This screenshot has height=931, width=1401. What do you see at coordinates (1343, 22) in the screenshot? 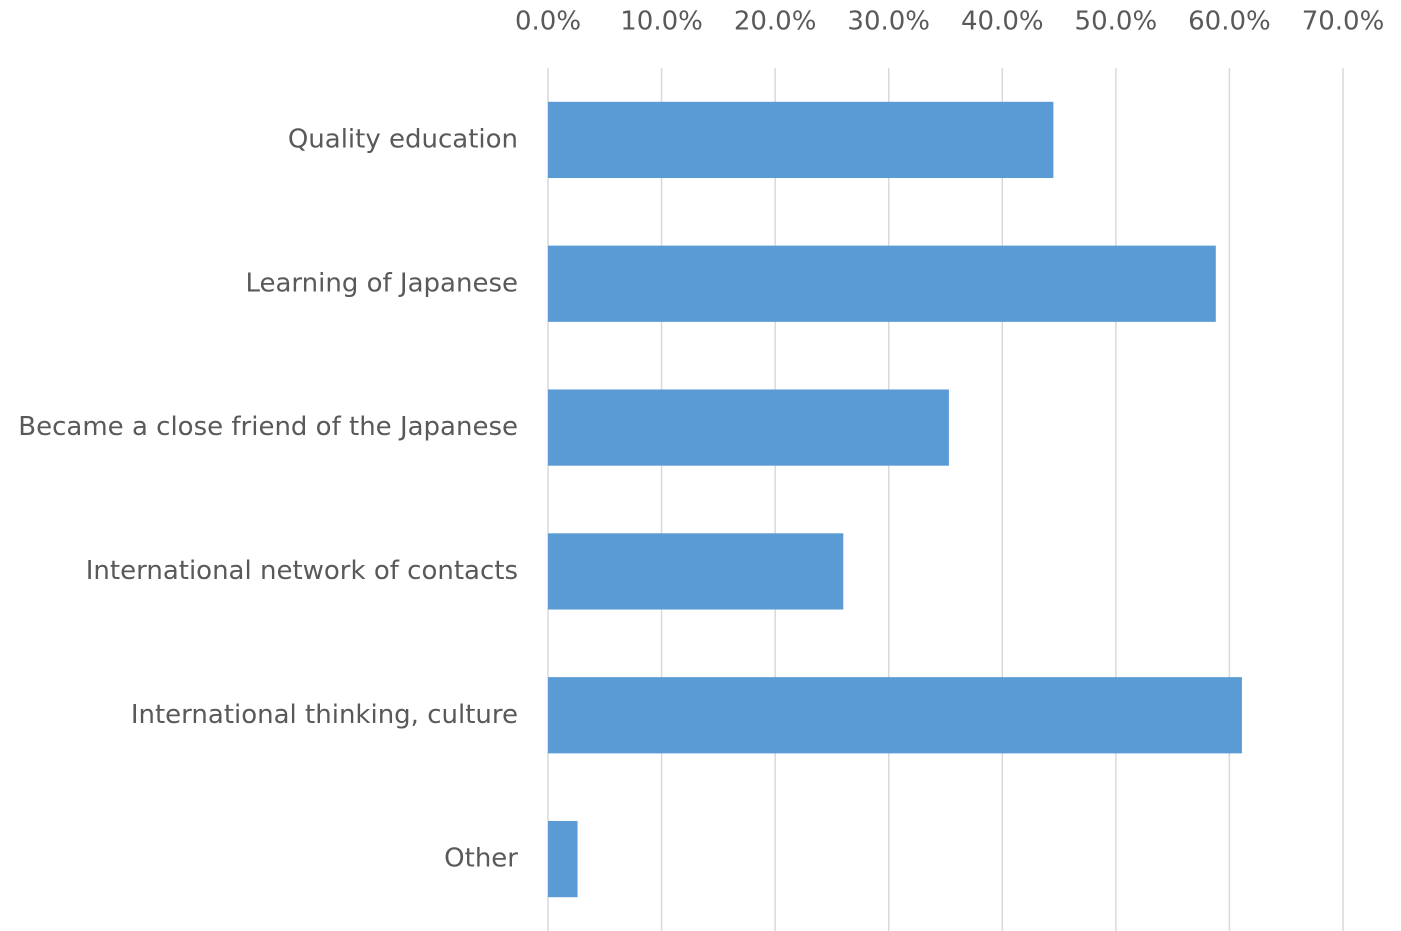
I see `x-tick-label: 70.0%` at bounding box center [1343, 22].